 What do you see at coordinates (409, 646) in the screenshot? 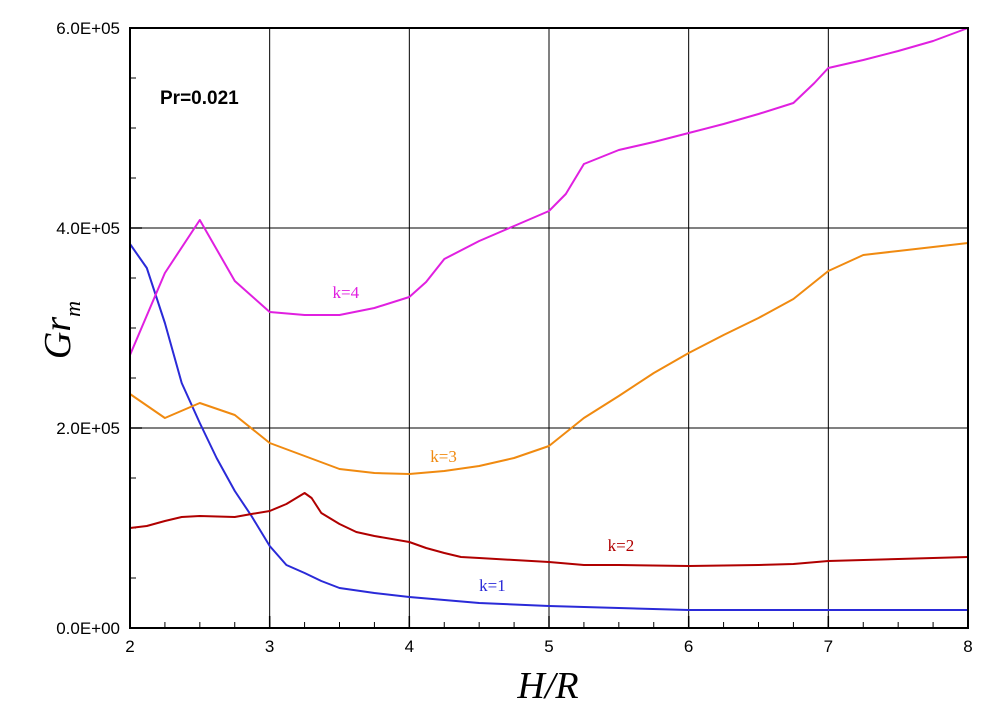
I see `x-tick-label: 4` at bounding box center [409, 646].